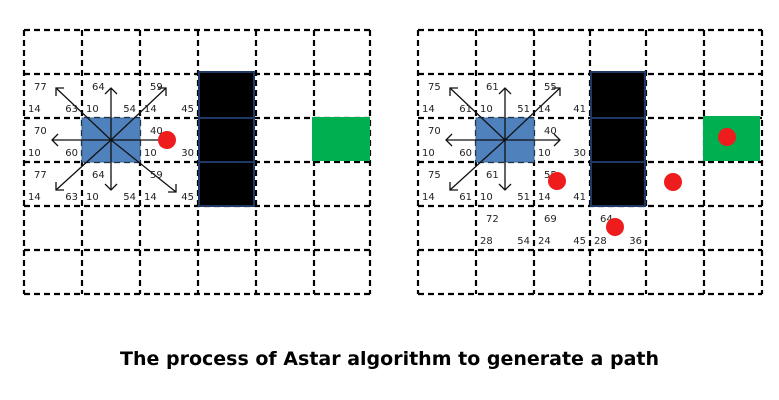 The height and width of the screenshot is (400, 779). I want to click on cost-g-label: 24, so click(544, 241).